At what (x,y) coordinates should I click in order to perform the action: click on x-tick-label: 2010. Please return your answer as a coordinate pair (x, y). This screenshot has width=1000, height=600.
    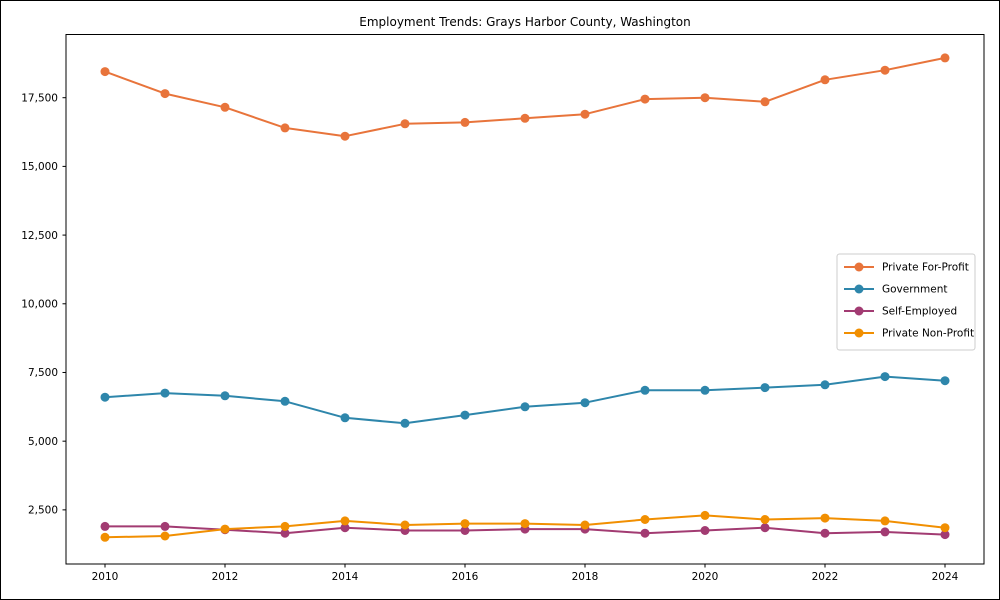
    Looking at the image, I should click on (105, 577).